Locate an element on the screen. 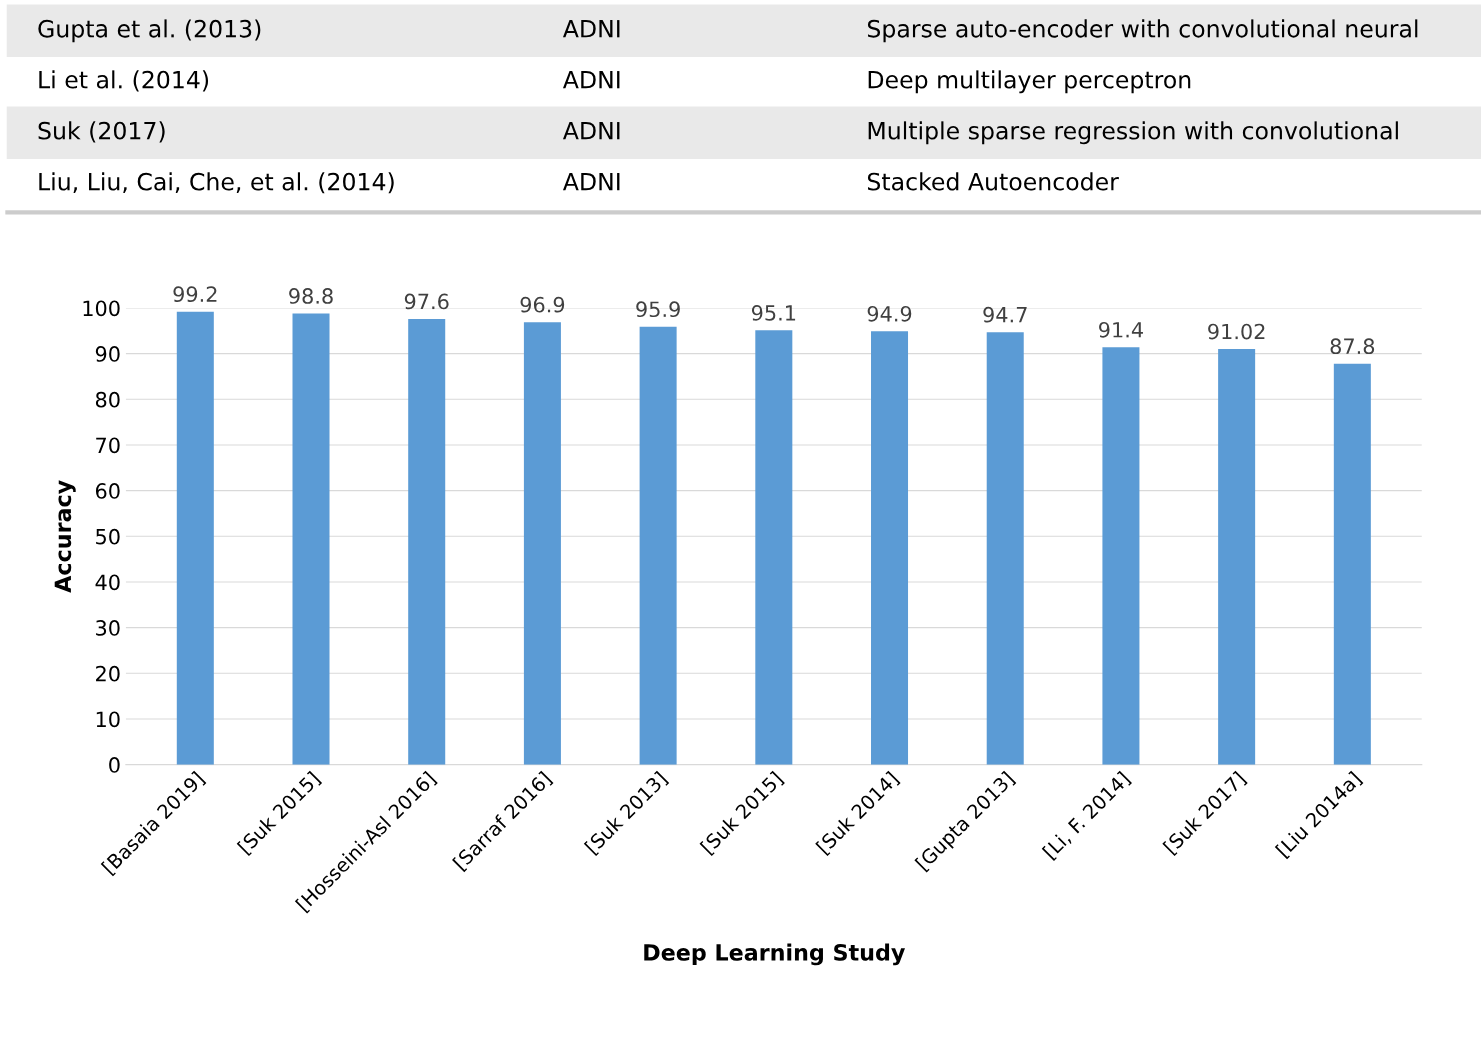  text: Multiple sparse regression with convolutional is located at coordinates (1133, 133).